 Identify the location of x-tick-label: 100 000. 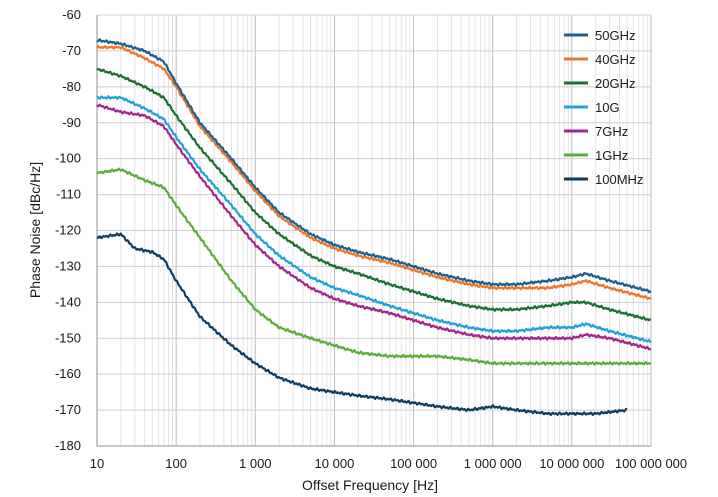
(413, 463).